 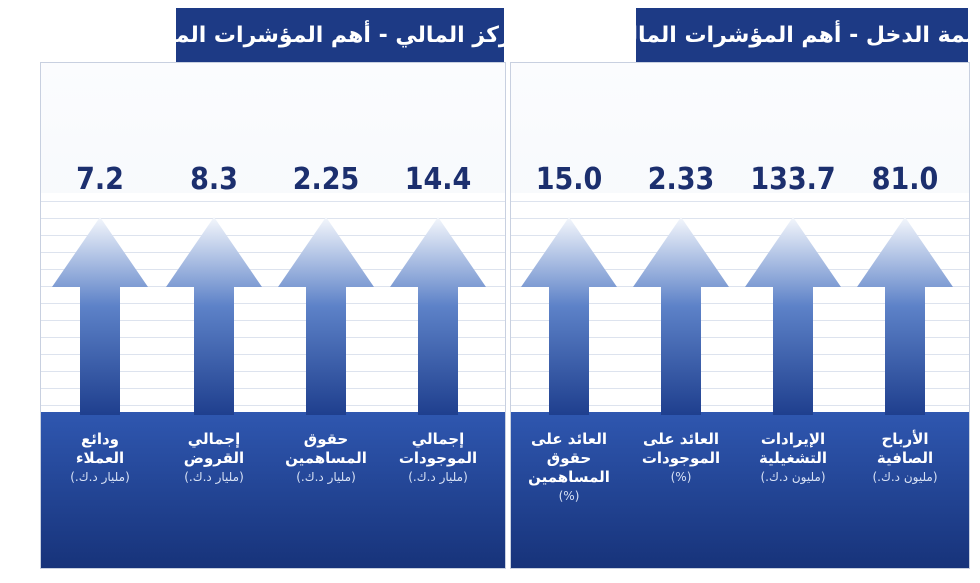 I want to click on item-label: العائد على حقوق المساهمين (%), so click(x=569, y=468).